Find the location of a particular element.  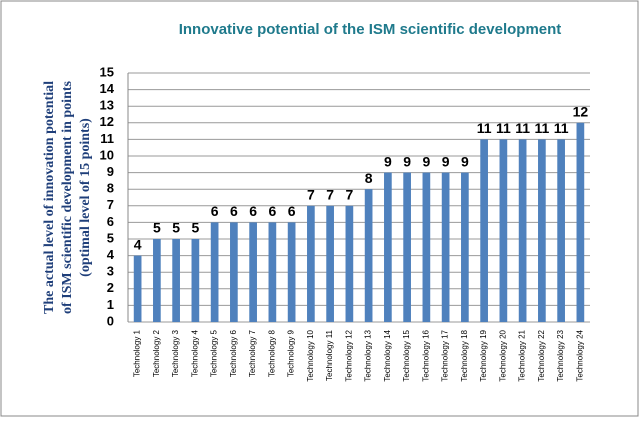

x-tick-label: Technology 18 is located at coordinates (464, 355).